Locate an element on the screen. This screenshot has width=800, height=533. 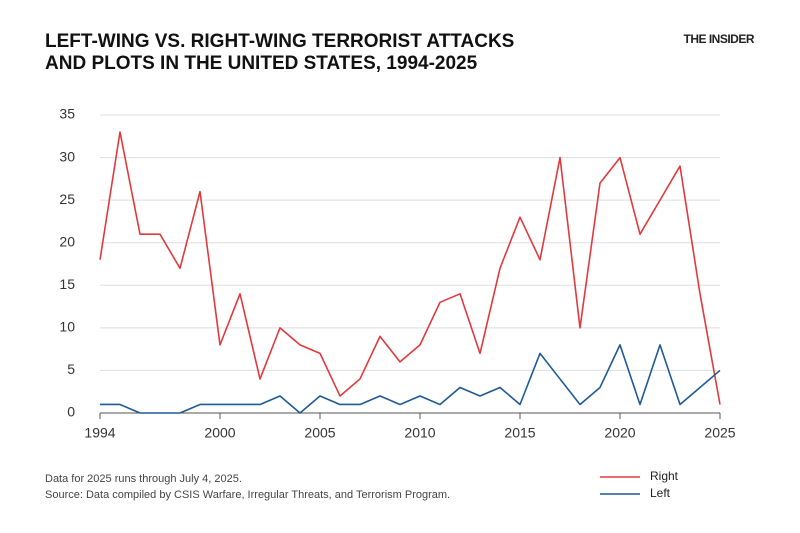
brand: THE INSIDER is located at coordinates (718, 39).